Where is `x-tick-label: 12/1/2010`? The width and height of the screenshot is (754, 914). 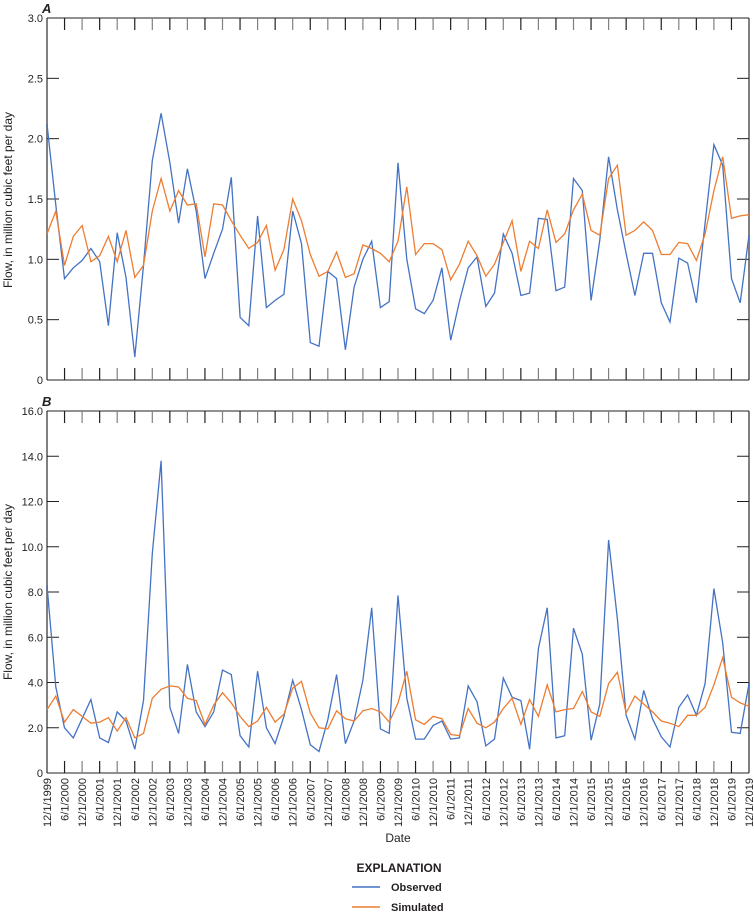 x-tick-label: 12/1/2010 is located at coordinates (434, 802).